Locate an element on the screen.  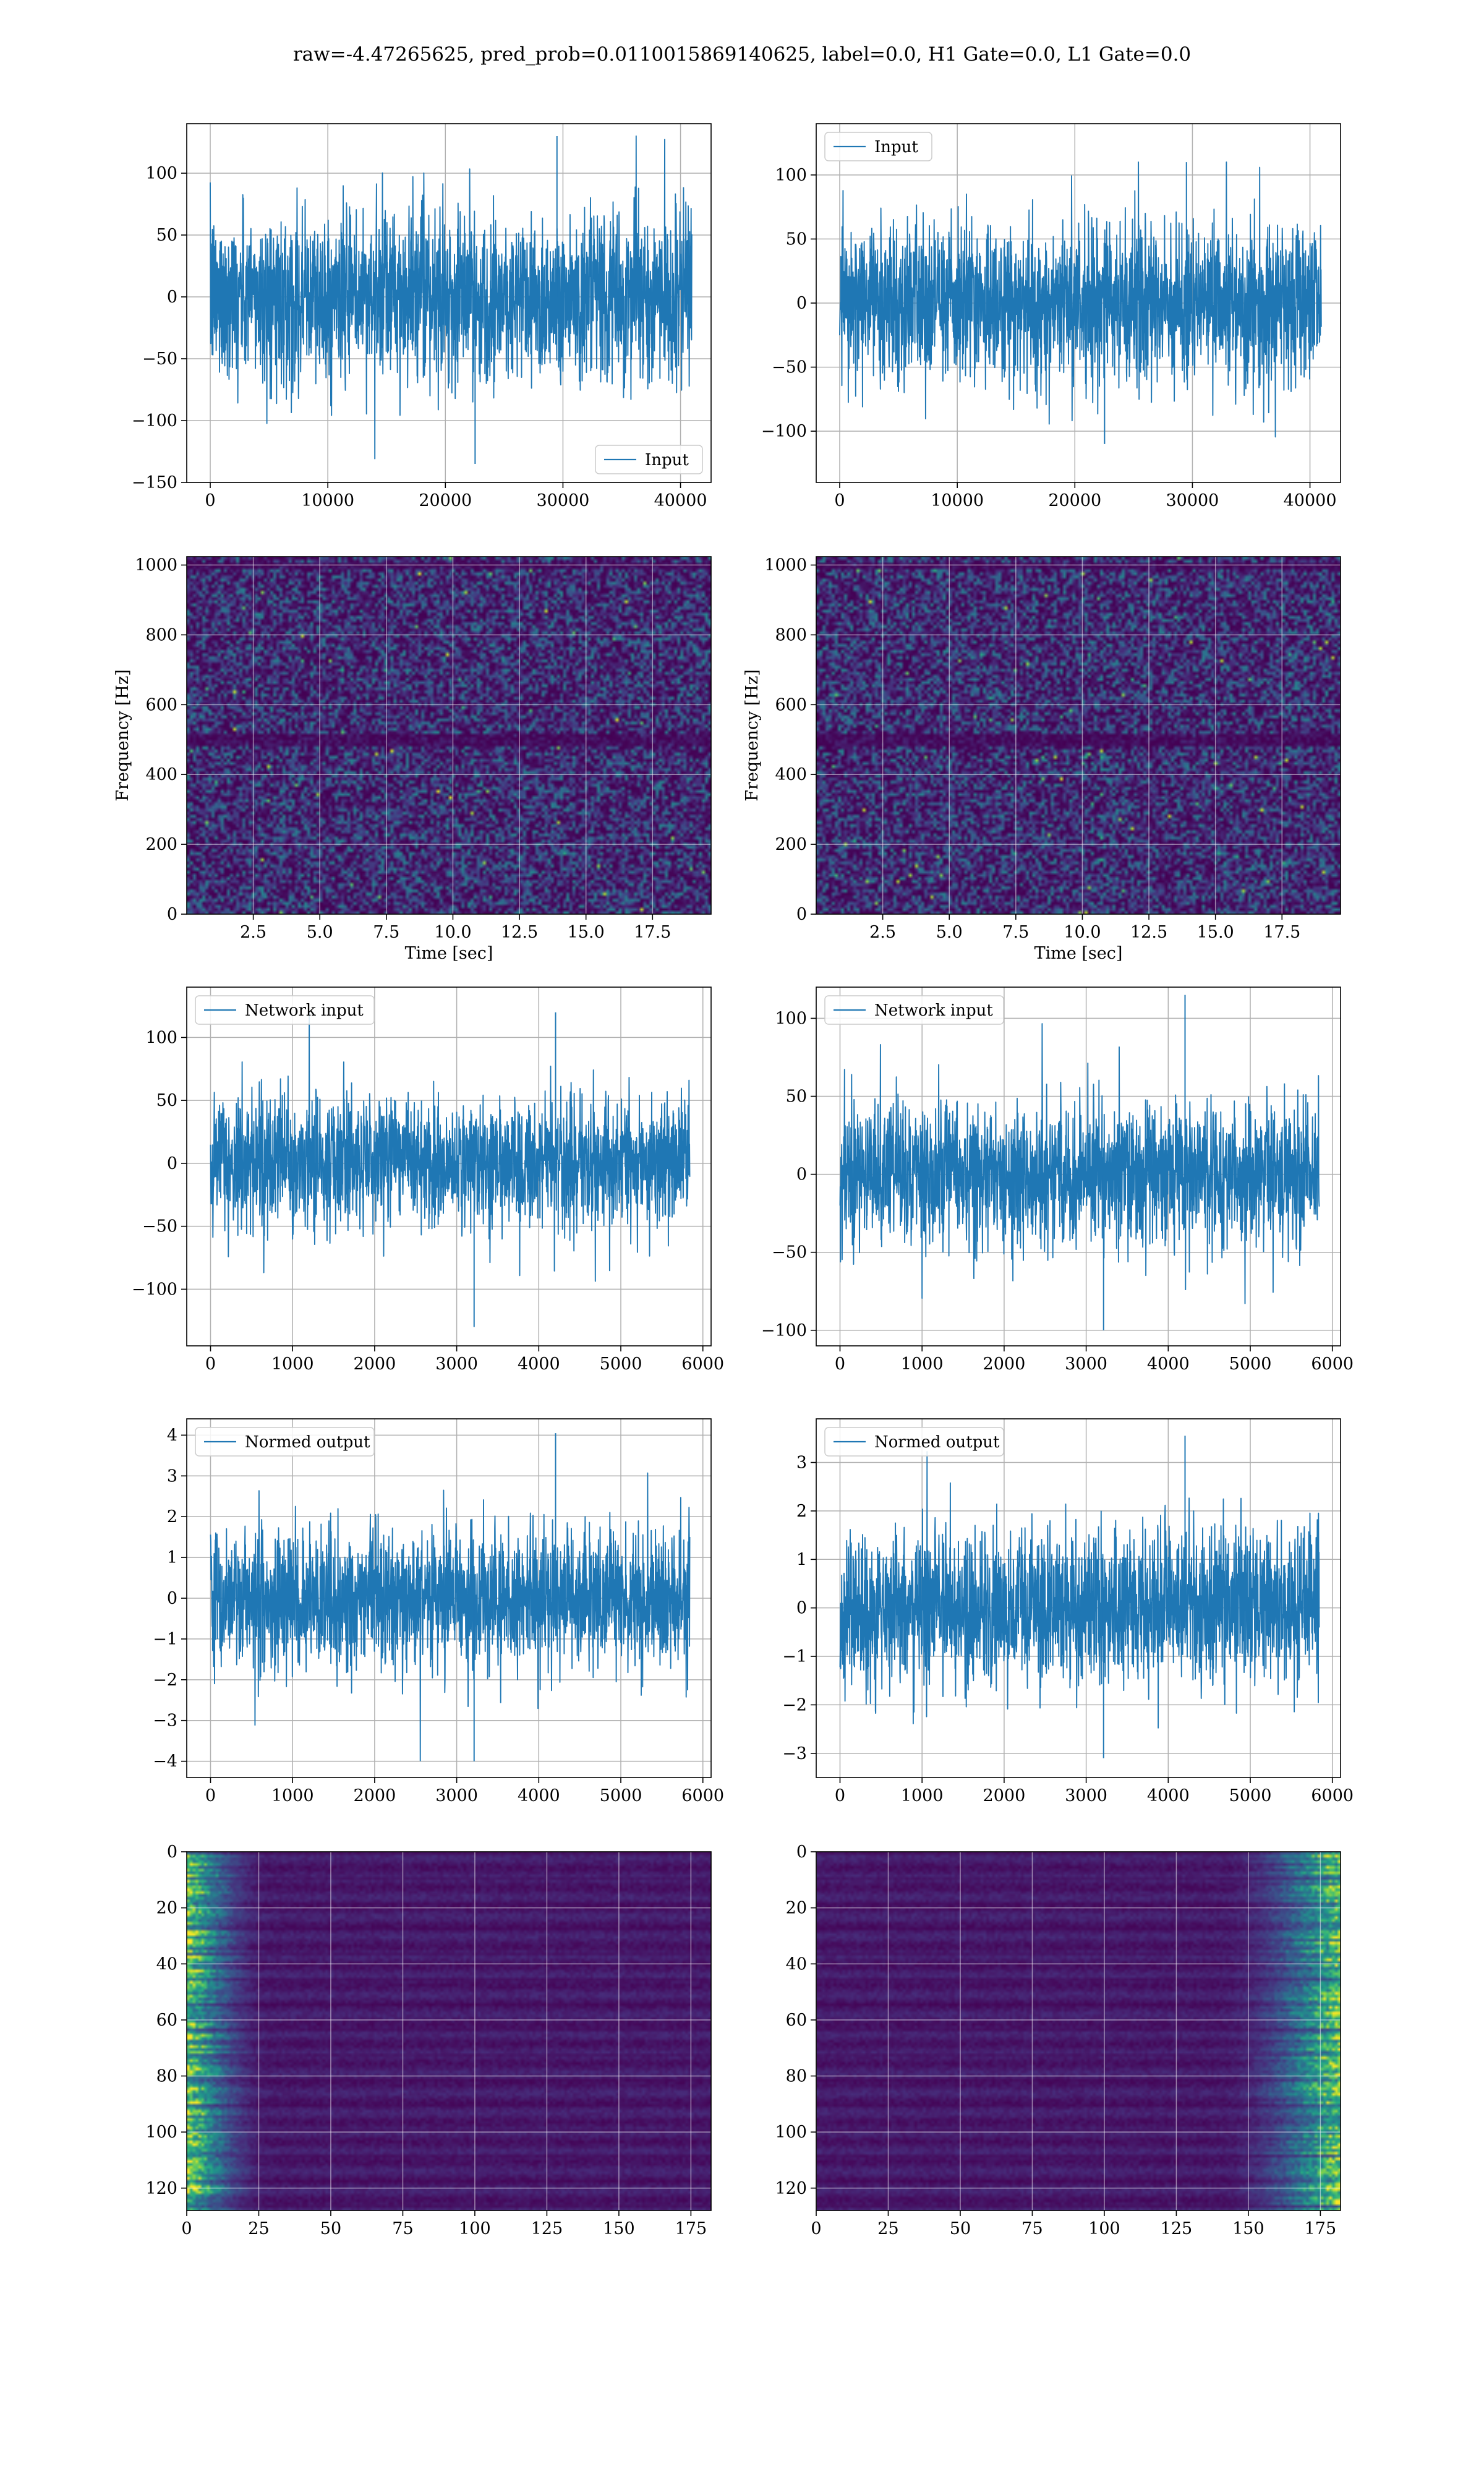
x-tick-label: 100 is located at coordinates (475, 2228).